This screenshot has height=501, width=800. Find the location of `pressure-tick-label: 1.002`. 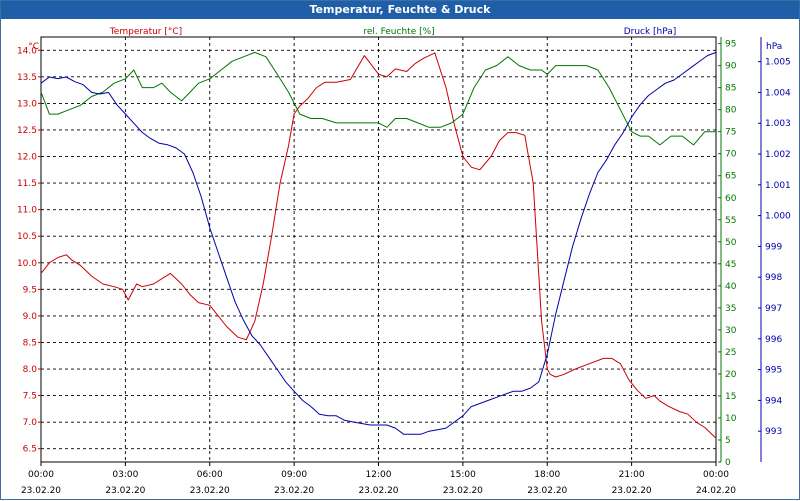

pressure-tick-label: 1.002 is located at coordinates (778, 155).